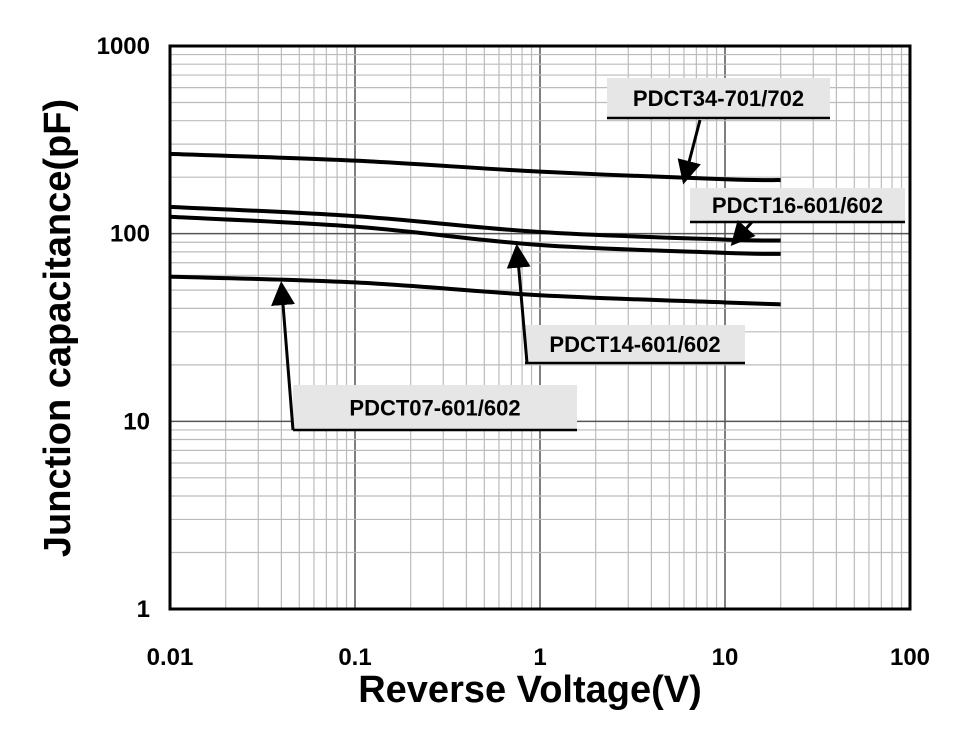  I want to click on annotation-label: PDCT16-601/602, so click(797, 205).